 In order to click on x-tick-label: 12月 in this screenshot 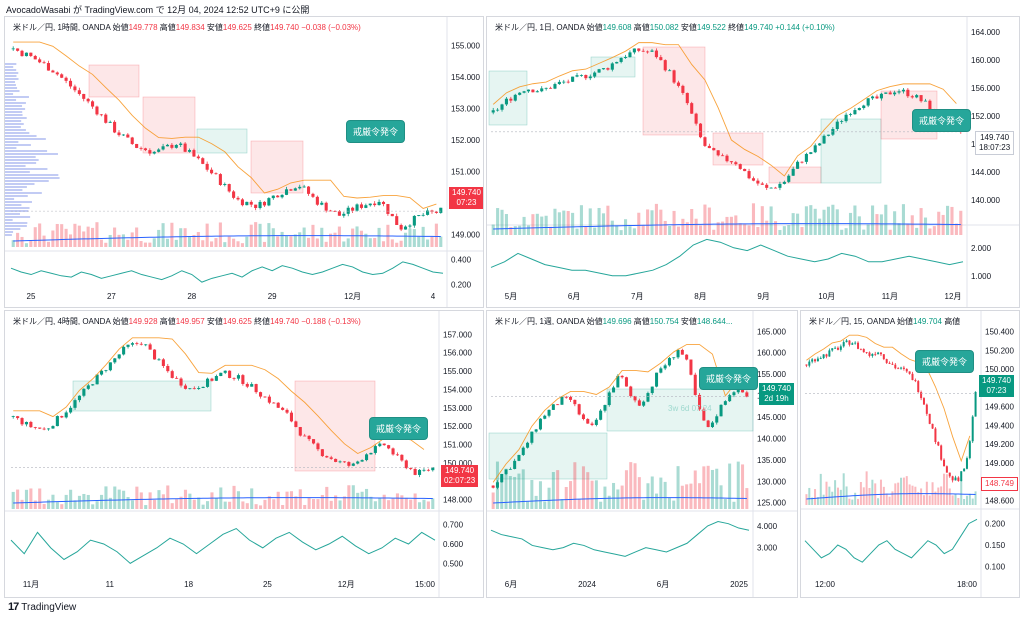, I will do `click(346, 584)`.